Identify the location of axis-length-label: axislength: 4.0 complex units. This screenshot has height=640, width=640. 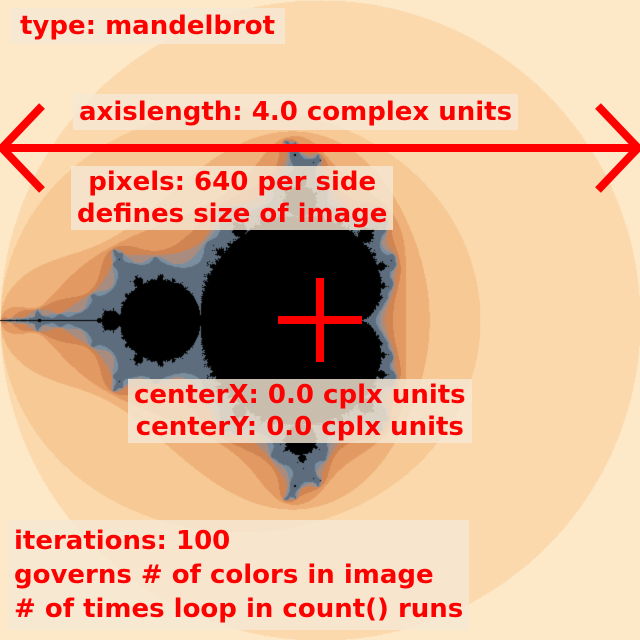
(296, 112).